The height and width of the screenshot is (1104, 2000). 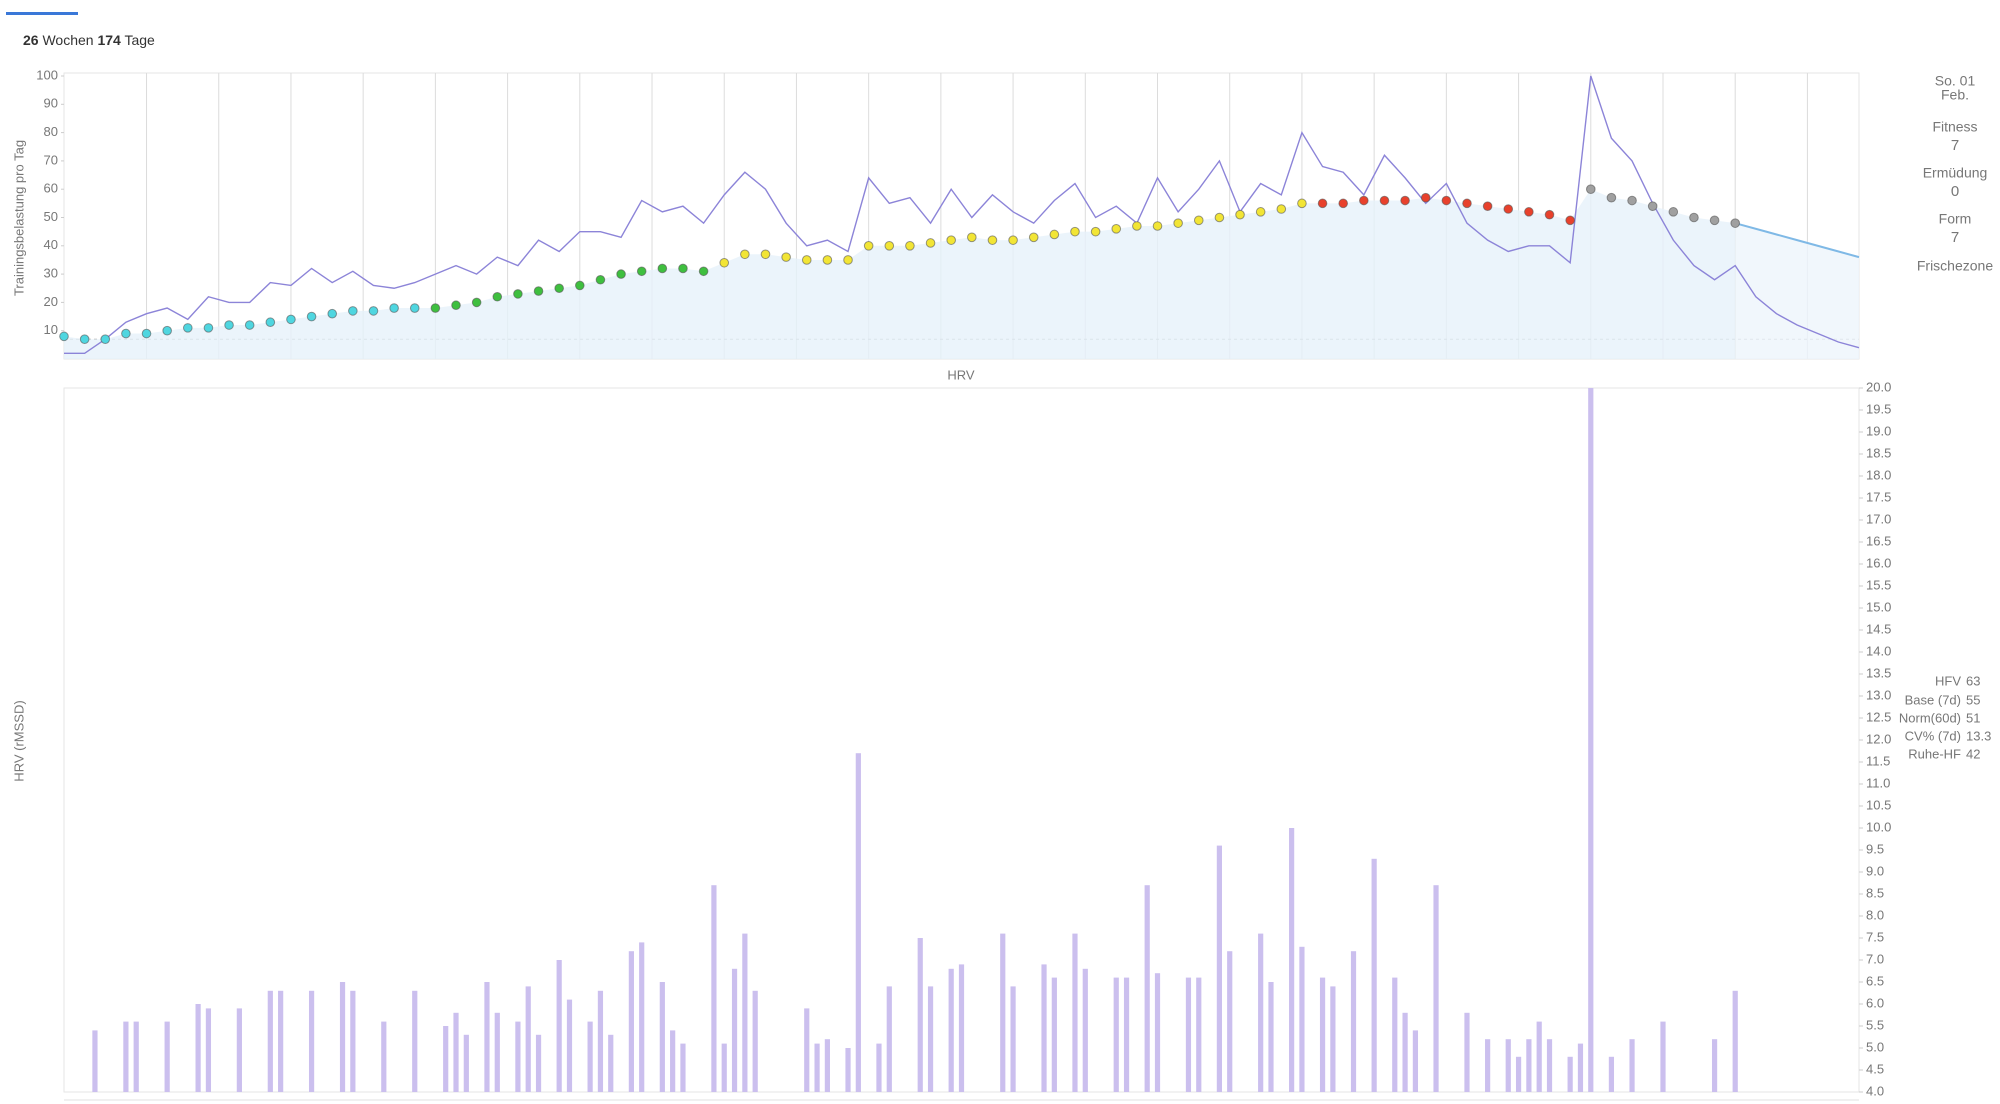 What do you see at coordinates (1878, 452) in the screenshot?
I see `y-tick-label: 18.5` at bounding box center [1878, 452].